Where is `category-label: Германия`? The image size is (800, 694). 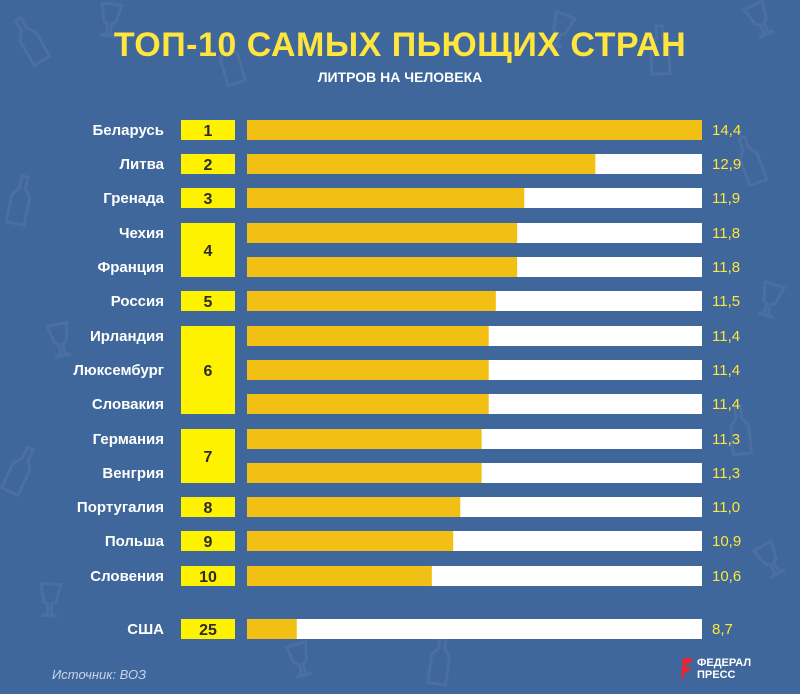
category-label: Германия is located at coordinates (128, 439).